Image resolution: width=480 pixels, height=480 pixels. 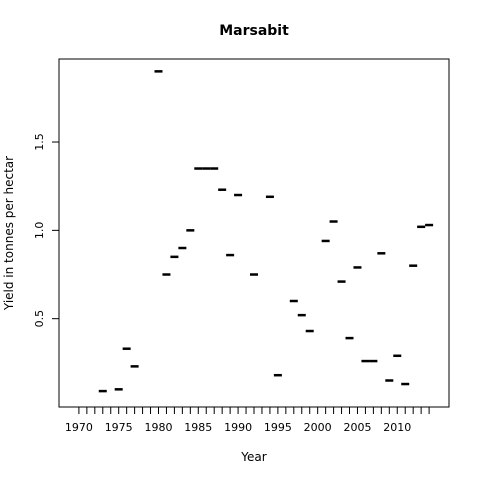 What do you see at coordinates (158, 427) in the screenshot?
I see `x-tick-label: 1980` at bounding box center [158, 427].